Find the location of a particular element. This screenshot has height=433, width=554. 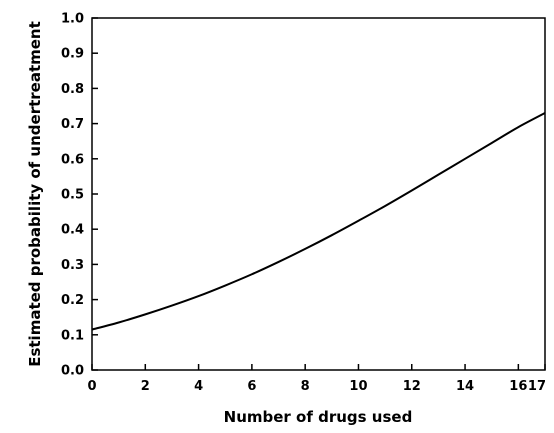

x-axis-title: Number of drugs used is located at coordinates (318, 417).